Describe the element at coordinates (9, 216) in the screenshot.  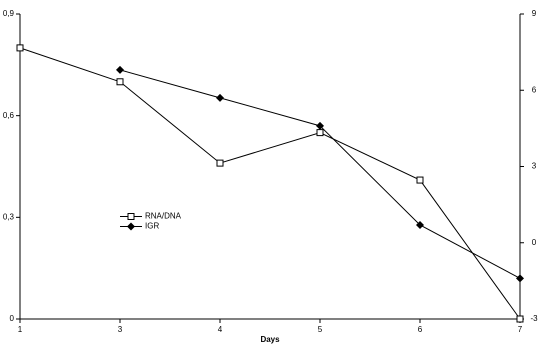
I see `y-tick-label: 0,3` at that location.